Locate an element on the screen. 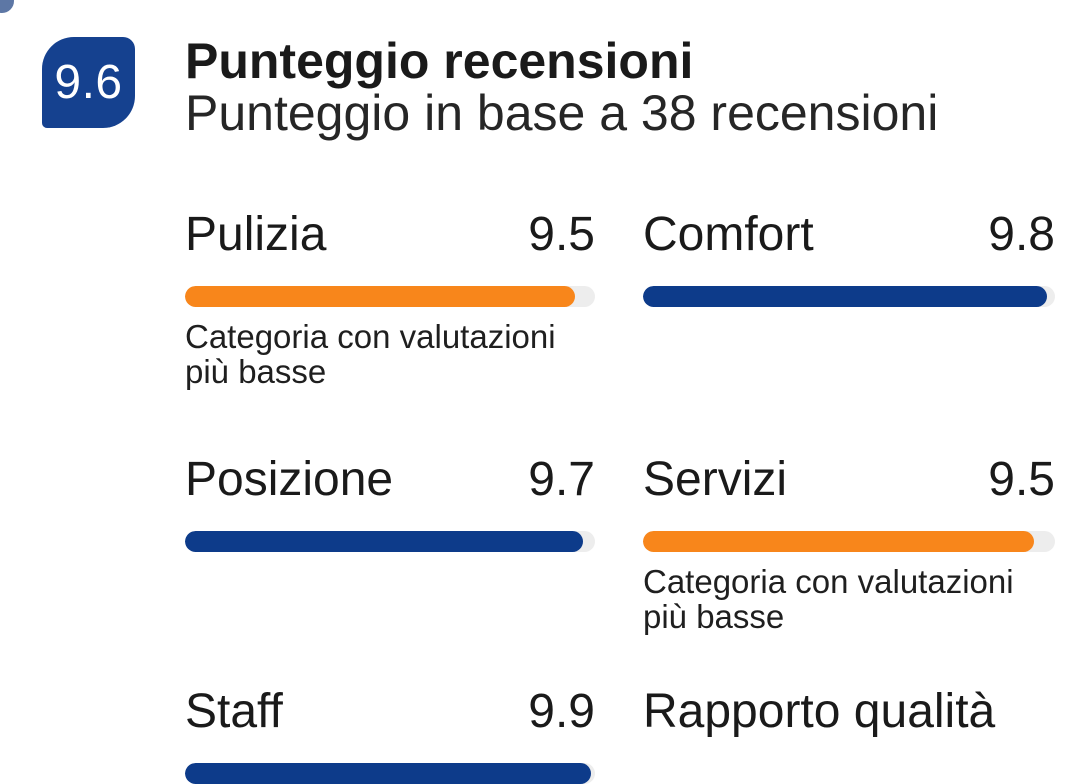 This screenshot has width=1080, height=784. category-row: Posizione 9.7 is located at coordinates (390, 480).